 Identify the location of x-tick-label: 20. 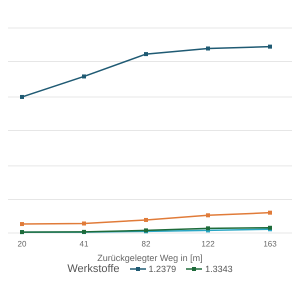
(22, 244).